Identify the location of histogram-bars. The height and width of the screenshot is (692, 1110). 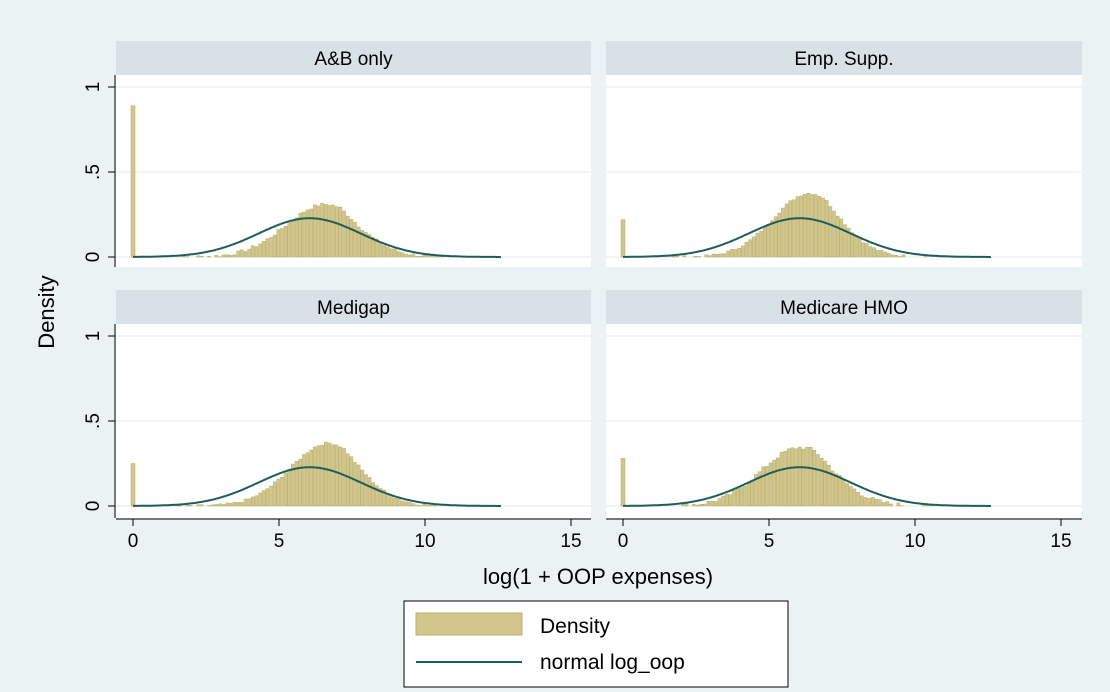
(776, 476).